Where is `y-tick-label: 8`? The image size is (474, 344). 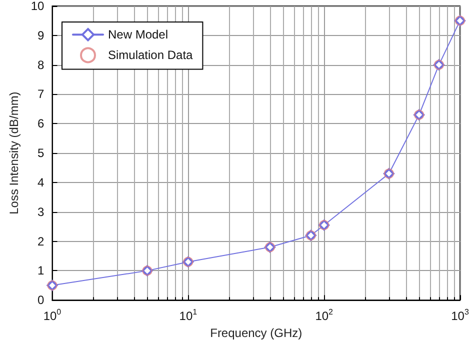
y-tick-label: 8 is located at coordinates (41, 65).